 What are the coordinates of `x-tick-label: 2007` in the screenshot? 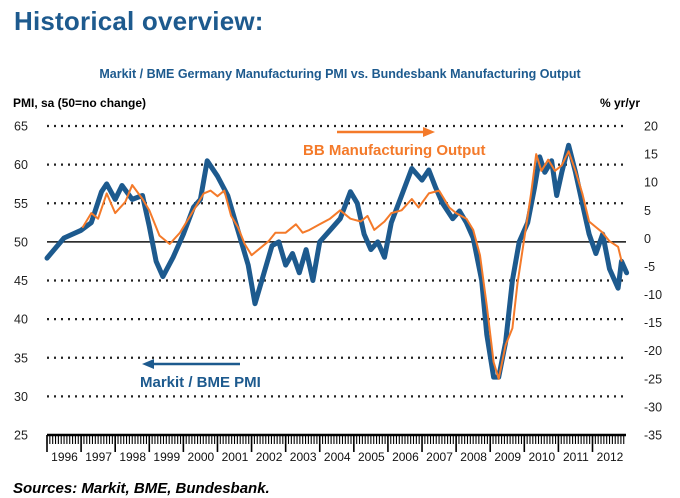 It's located at (439, 457).